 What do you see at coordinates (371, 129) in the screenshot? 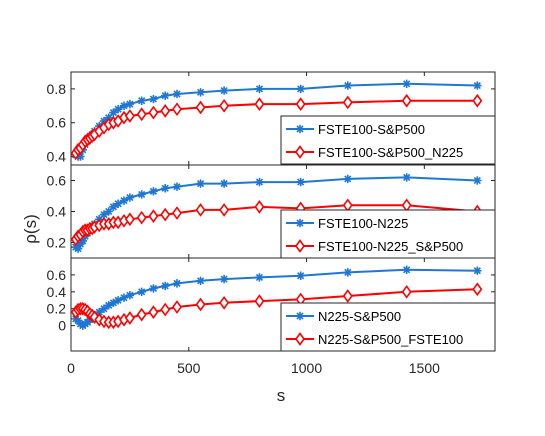
I see `legend-label: FSTE100-S&P500` at bounding box center [371, 129].